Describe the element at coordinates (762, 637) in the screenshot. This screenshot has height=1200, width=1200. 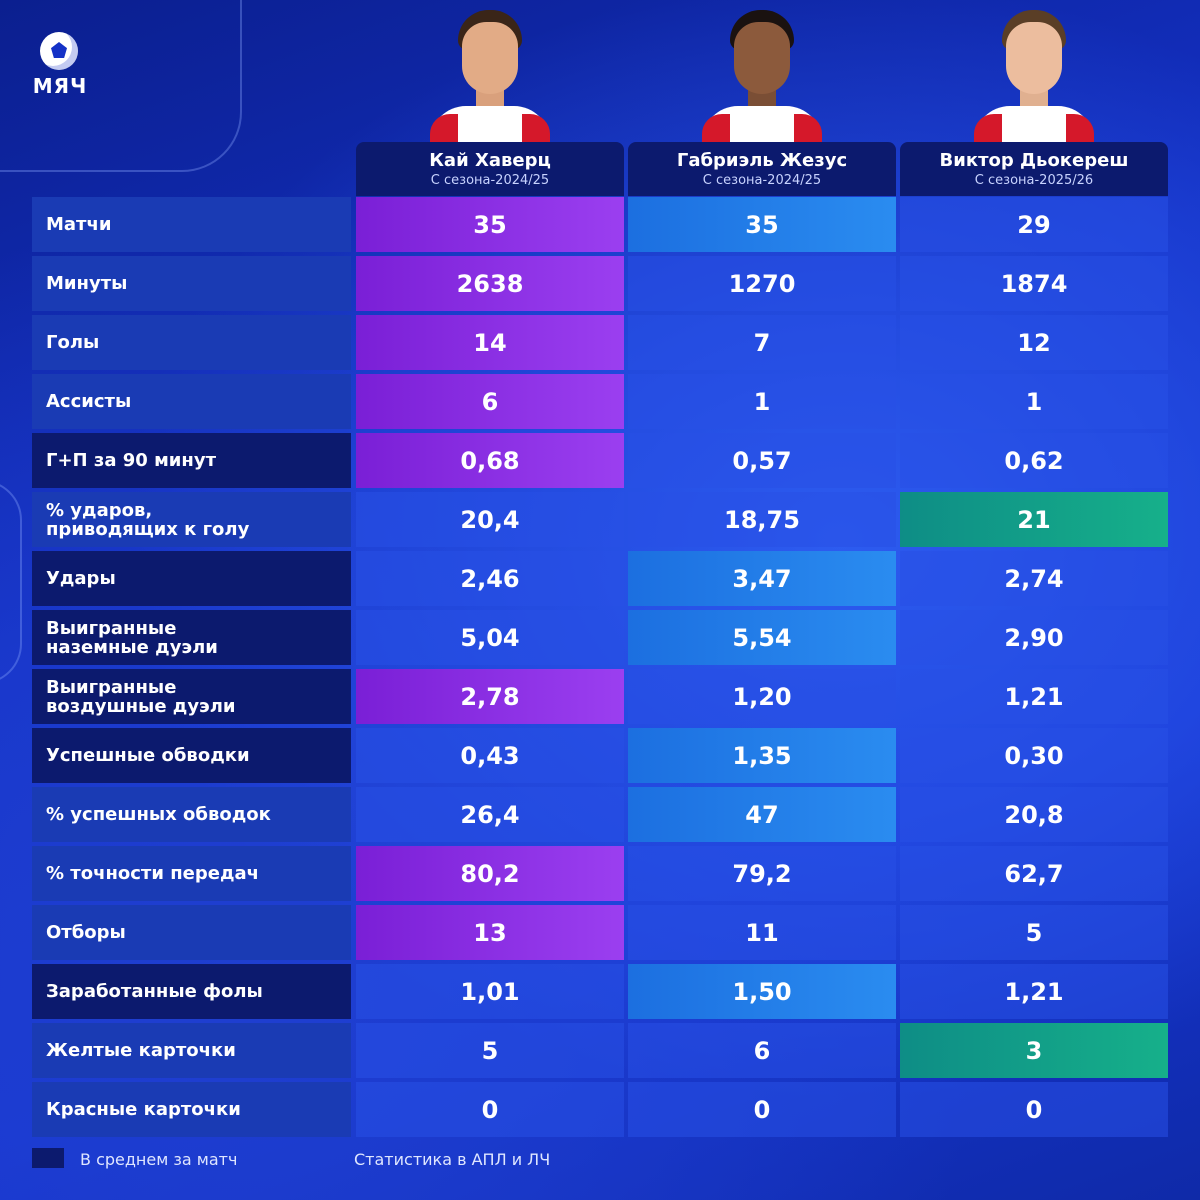
I see `stat-cell: 5,54` at that location.